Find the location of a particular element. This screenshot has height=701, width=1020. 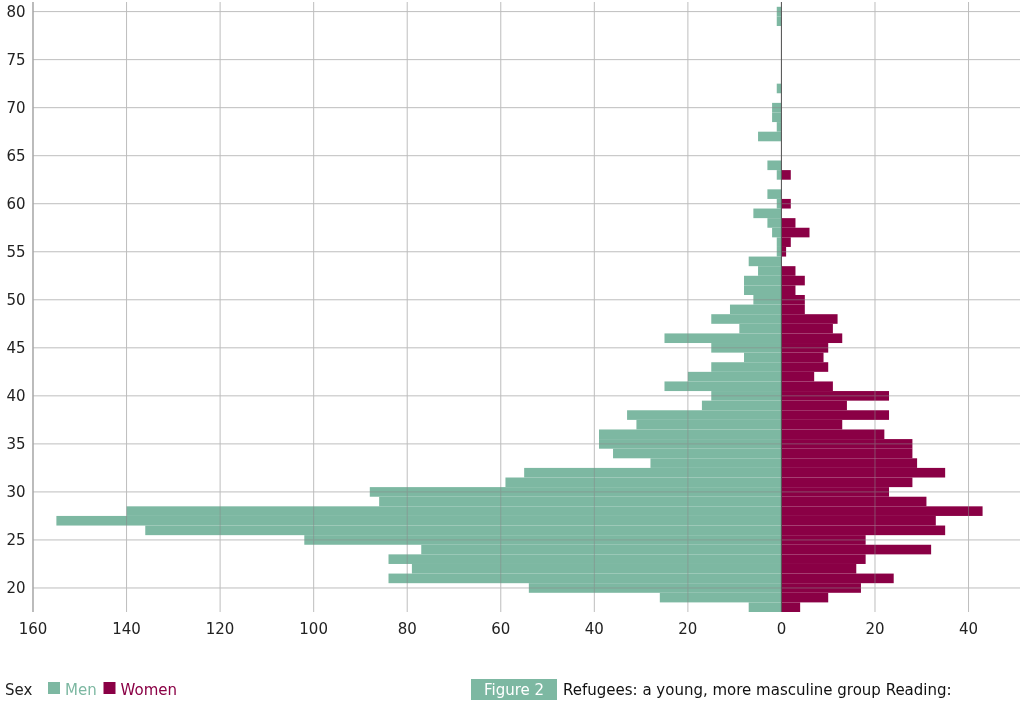

x-tick-label: 60 is located at coordinates (501, 629).